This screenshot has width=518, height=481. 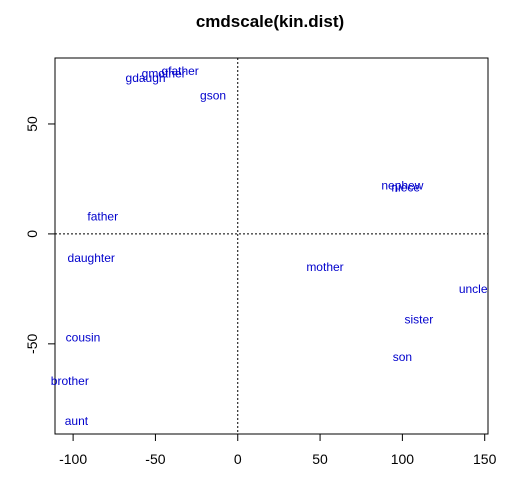 What do you see at coordinates (320, 459) in the screenshot?
I see `x-tick-label: 50` at bounding box center [320, 459].